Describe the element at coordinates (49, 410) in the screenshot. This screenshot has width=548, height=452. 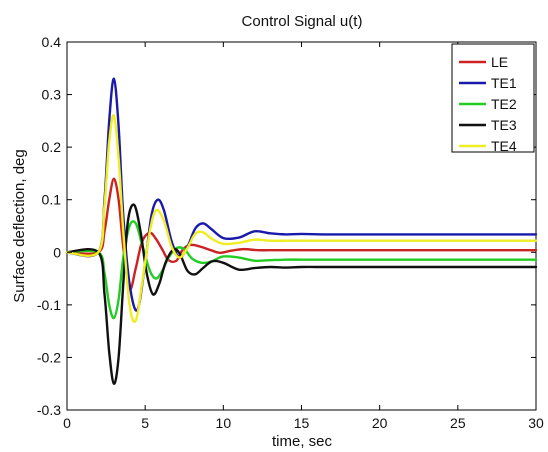
I see `y-tick-label: -0.3` at that location.